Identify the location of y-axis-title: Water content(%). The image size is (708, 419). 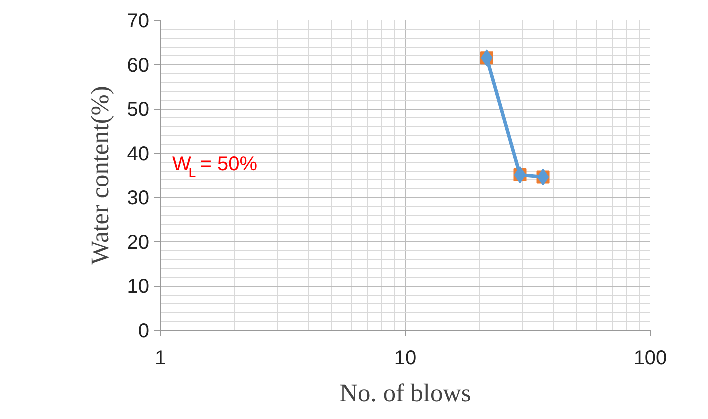
(100, 175).